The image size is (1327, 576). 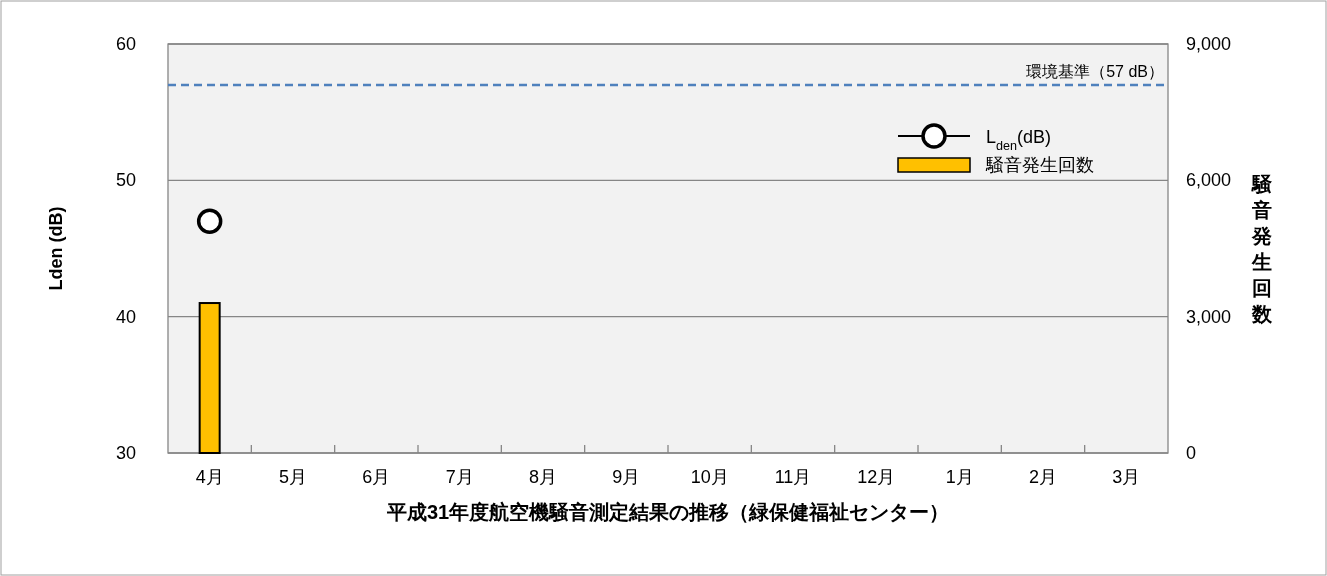 What do you see at coordinates (876, 477) in the screenshot?
I see `x-tick-label: 12月` at bounding box center [876, 477].